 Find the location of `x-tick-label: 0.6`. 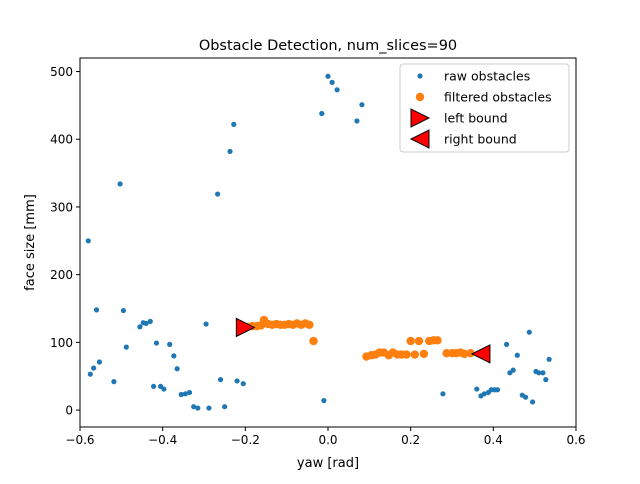

x-tick-label: 0.6 is located at coordinates (575, 440).